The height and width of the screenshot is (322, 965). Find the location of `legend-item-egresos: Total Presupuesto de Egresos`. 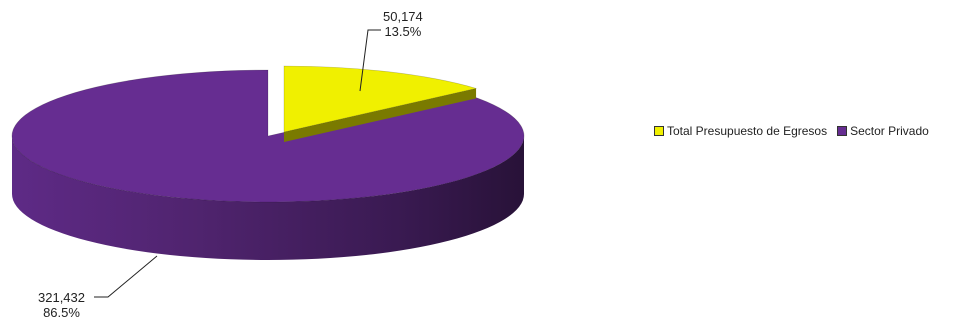

legend-item-egresos: Total Presupuesto de Egresos is located at coordinates (740, 131).